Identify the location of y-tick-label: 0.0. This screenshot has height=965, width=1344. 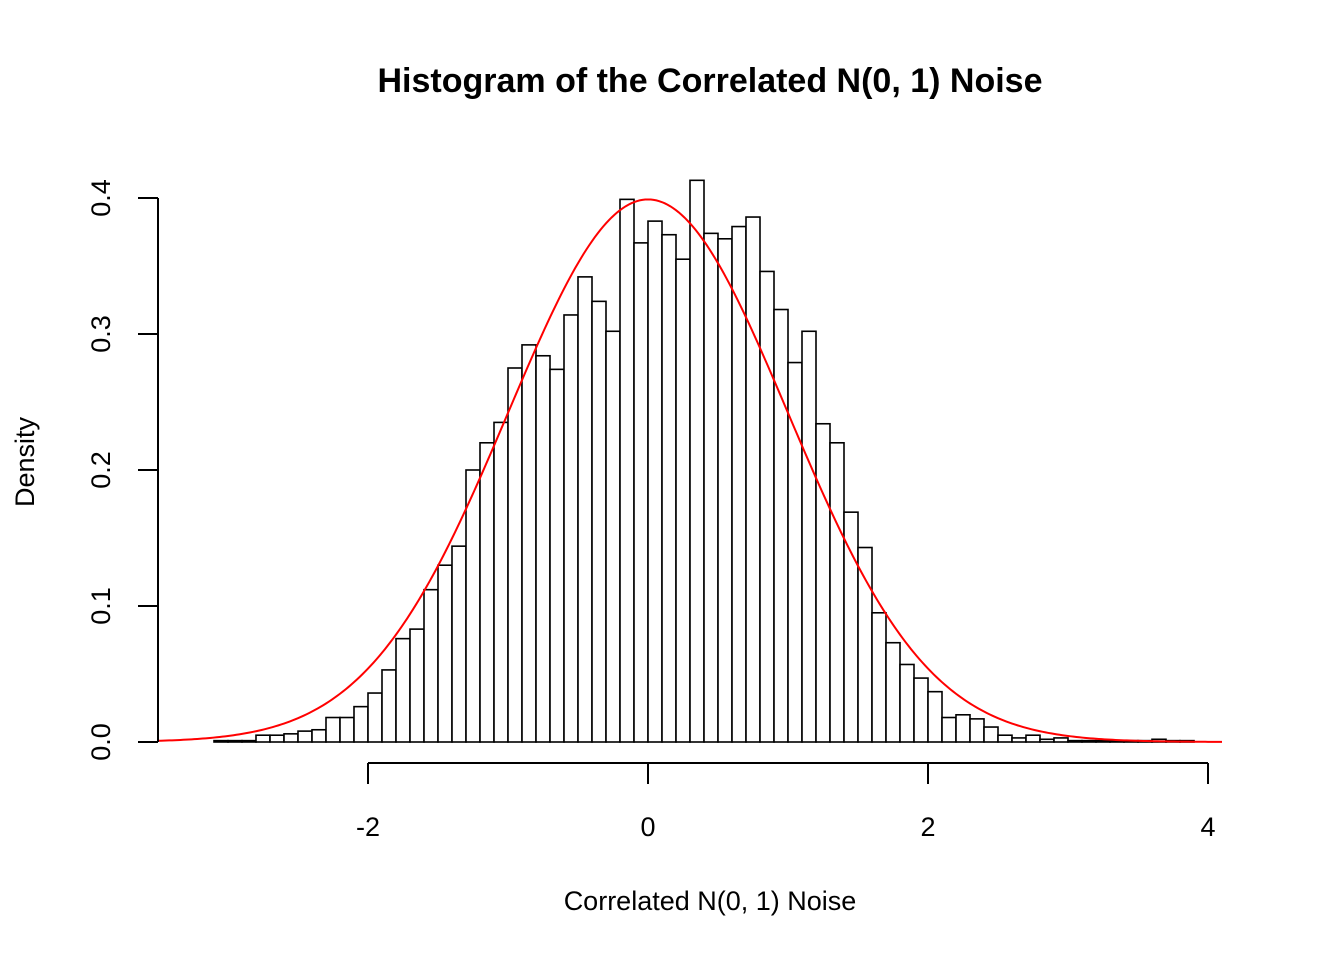
(101, 742).